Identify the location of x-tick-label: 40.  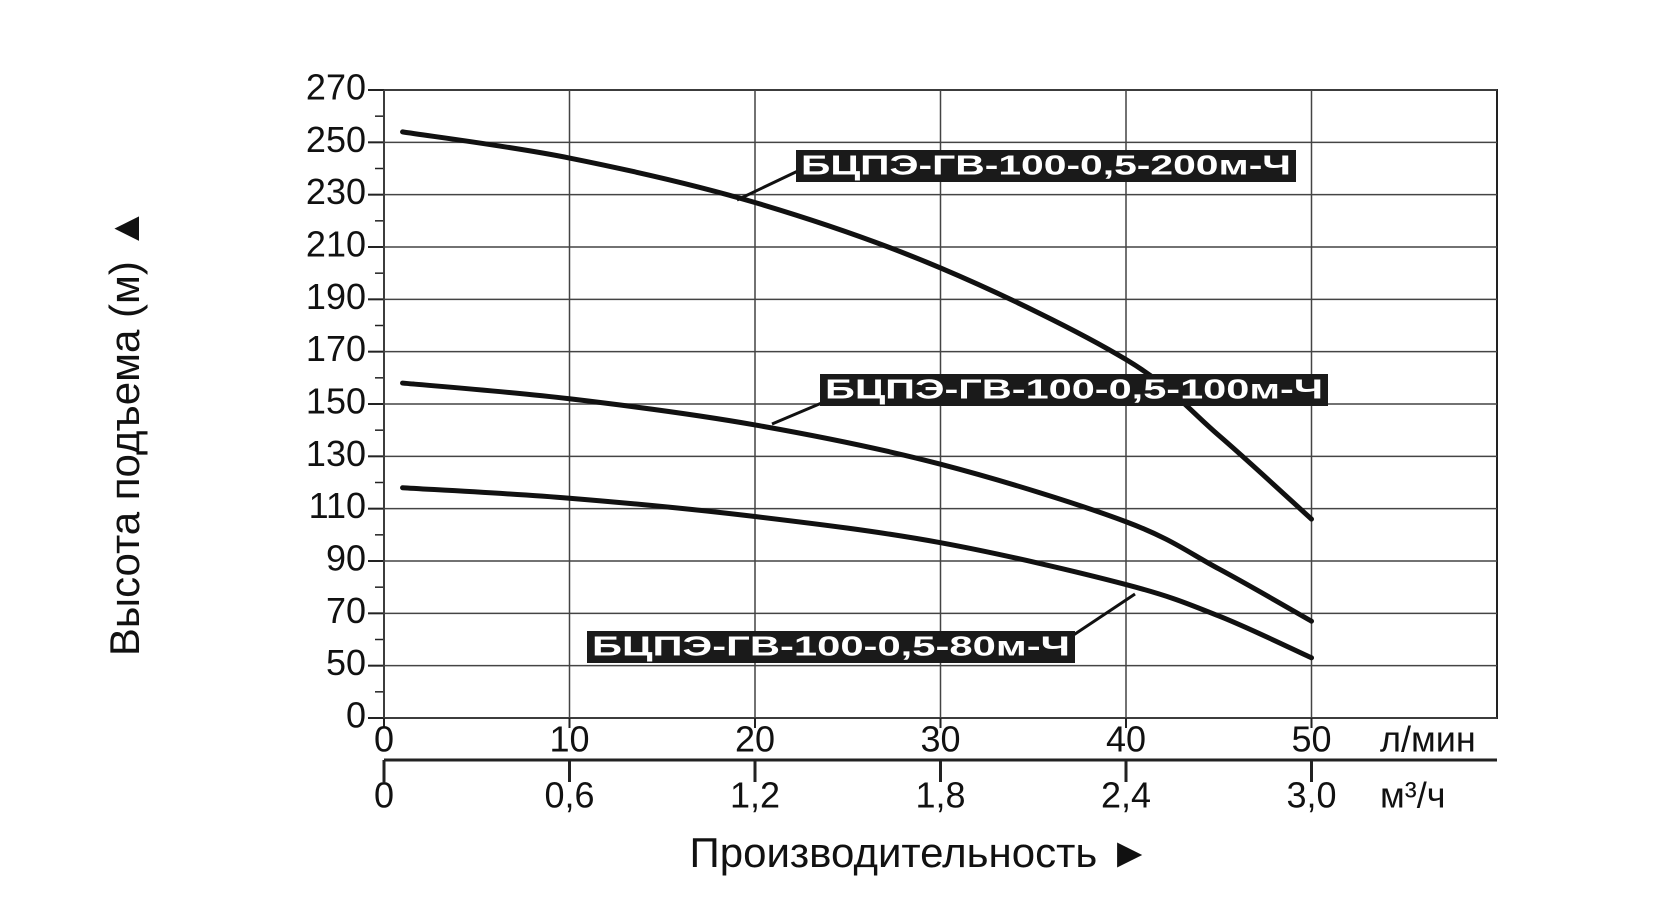
(1126, 739).